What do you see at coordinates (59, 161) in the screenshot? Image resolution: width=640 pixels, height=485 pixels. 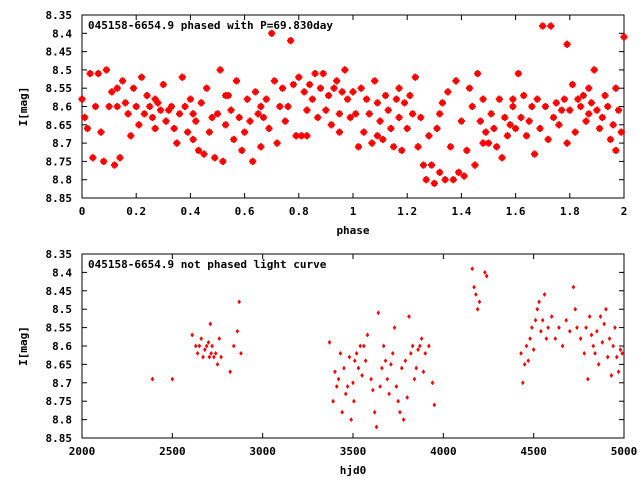 I see `y-tick-label: 8.75` at bounding box center [59, 161].